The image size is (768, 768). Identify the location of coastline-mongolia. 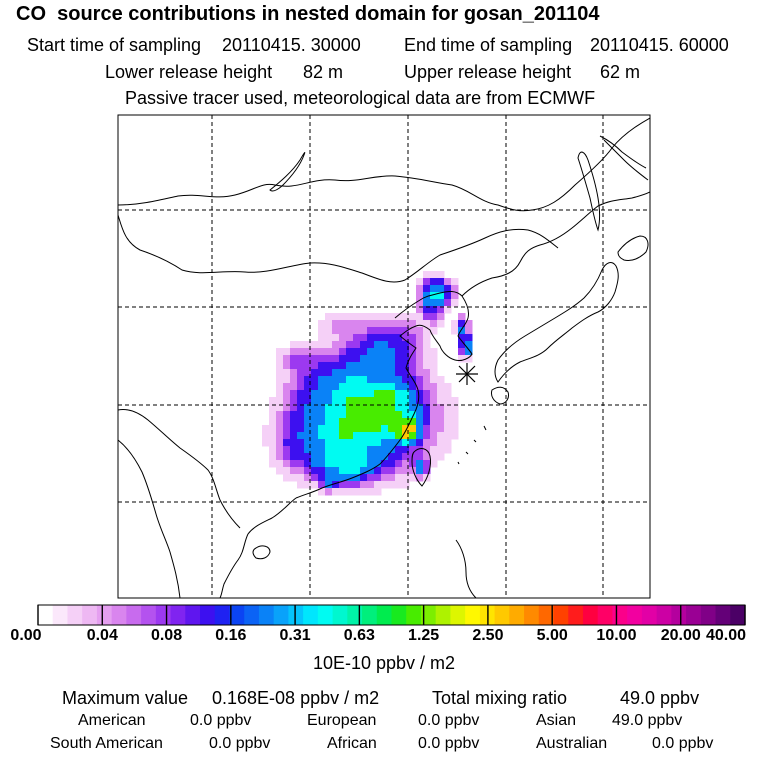
(338, 248).